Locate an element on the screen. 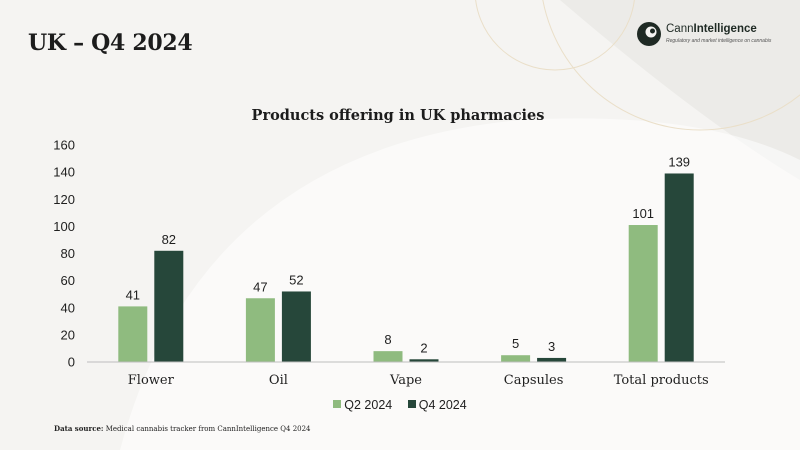 The width and height of the screenshot is (800, 450). data-label: 101 is located at coordinates (643, 213).